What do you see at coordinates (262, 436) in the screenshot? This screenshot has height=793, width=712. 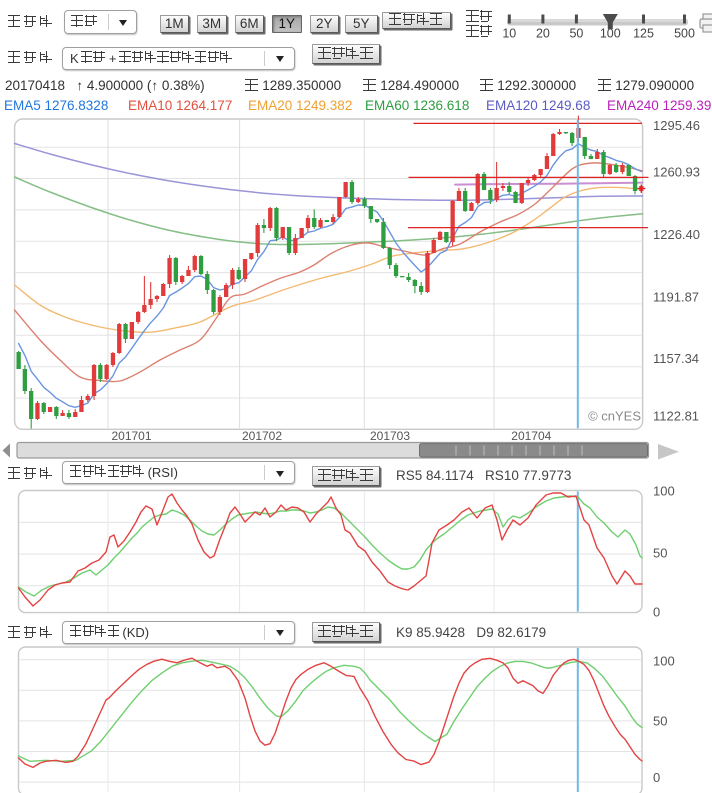 I see `svg-text: 201702` at bounding box center [262, 436].